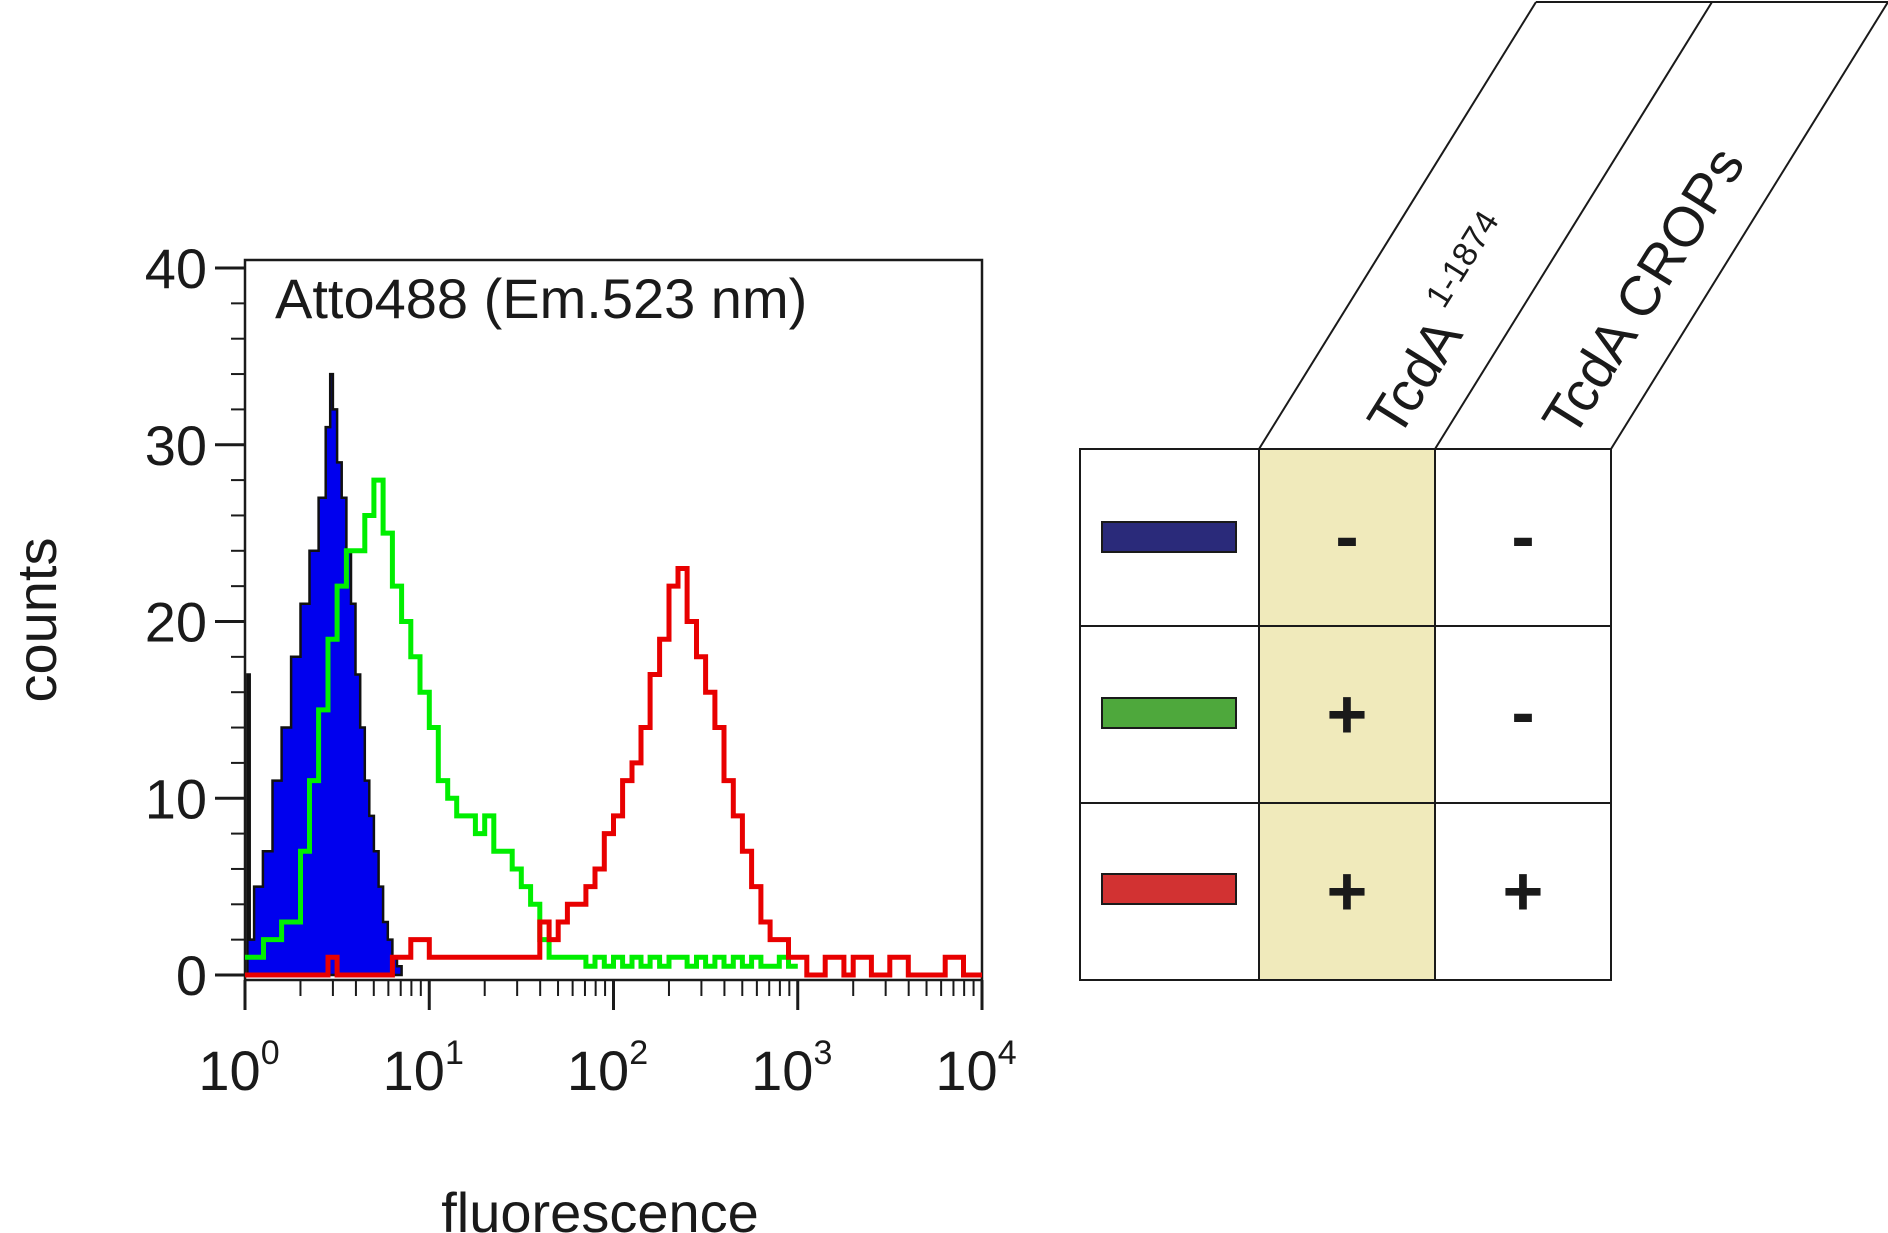  What do you see at coordinates (1347, 891) in the screenshot?
I see `row-3-tcda-1-1874-value: +` at bounding box center [1347, 891].